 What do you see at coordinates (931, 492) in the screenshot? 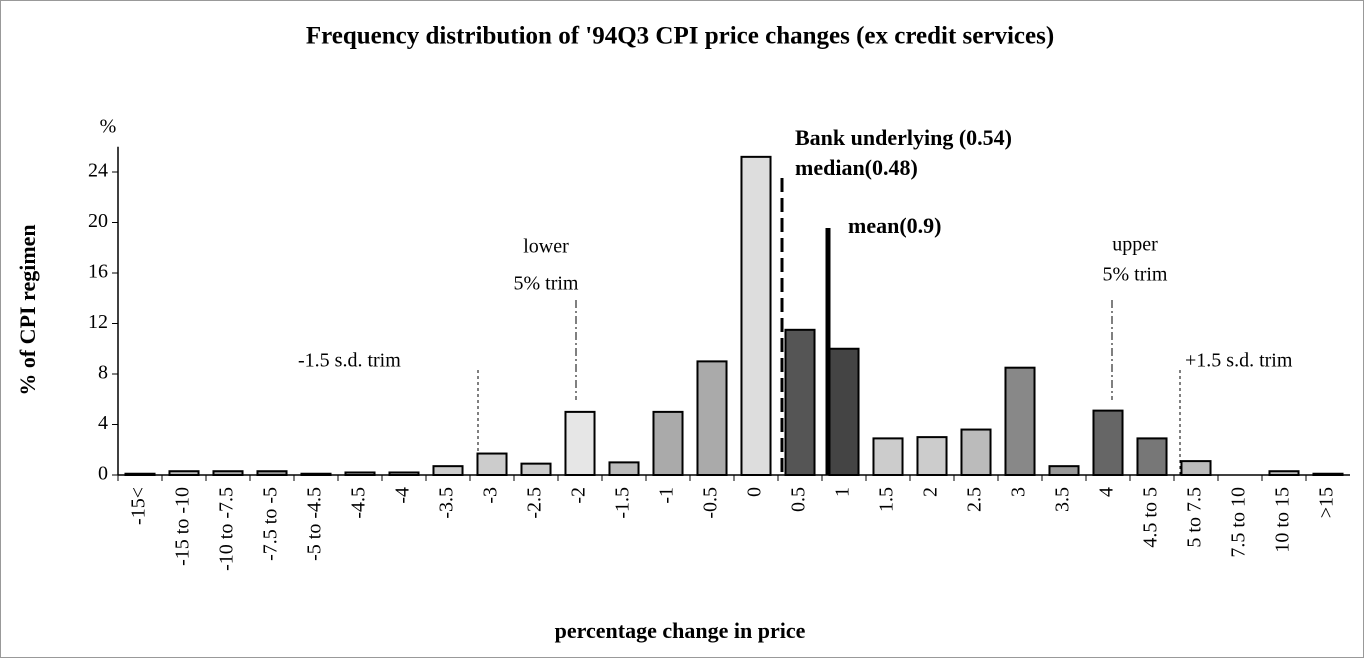
I see `x-tick-label: 2` at bounding box center [931, 492].